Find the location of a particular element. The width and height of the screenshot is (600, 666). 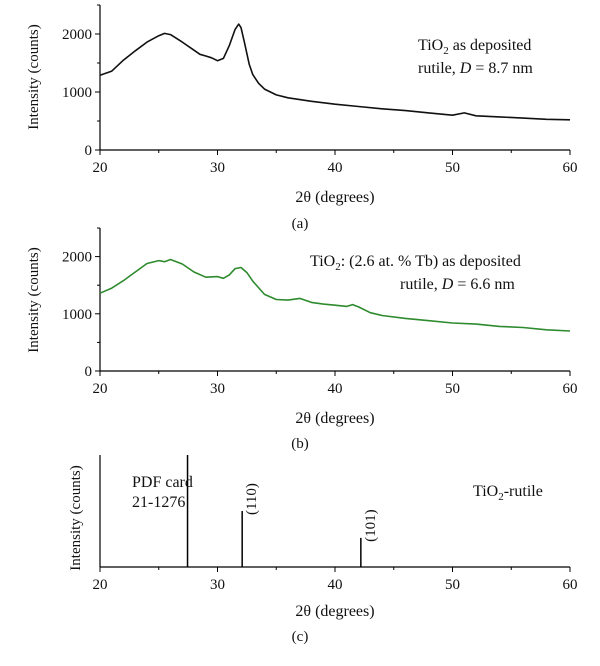

phase-label: TiO2-rutile is located at coordinates (508, 493).